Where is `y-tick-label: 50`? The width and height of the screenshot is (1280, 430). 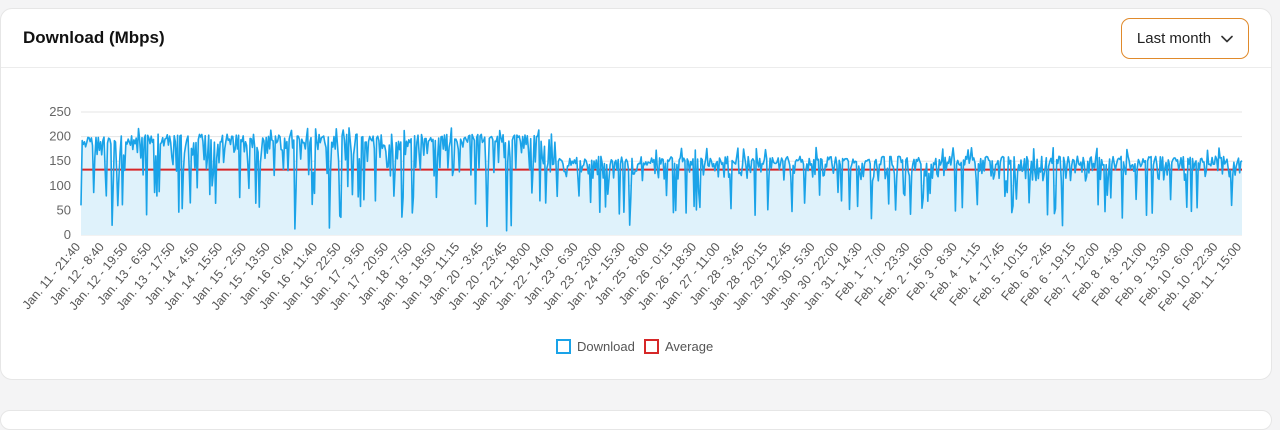
y-tick-label: 50 is located at coordinates (64, 209).